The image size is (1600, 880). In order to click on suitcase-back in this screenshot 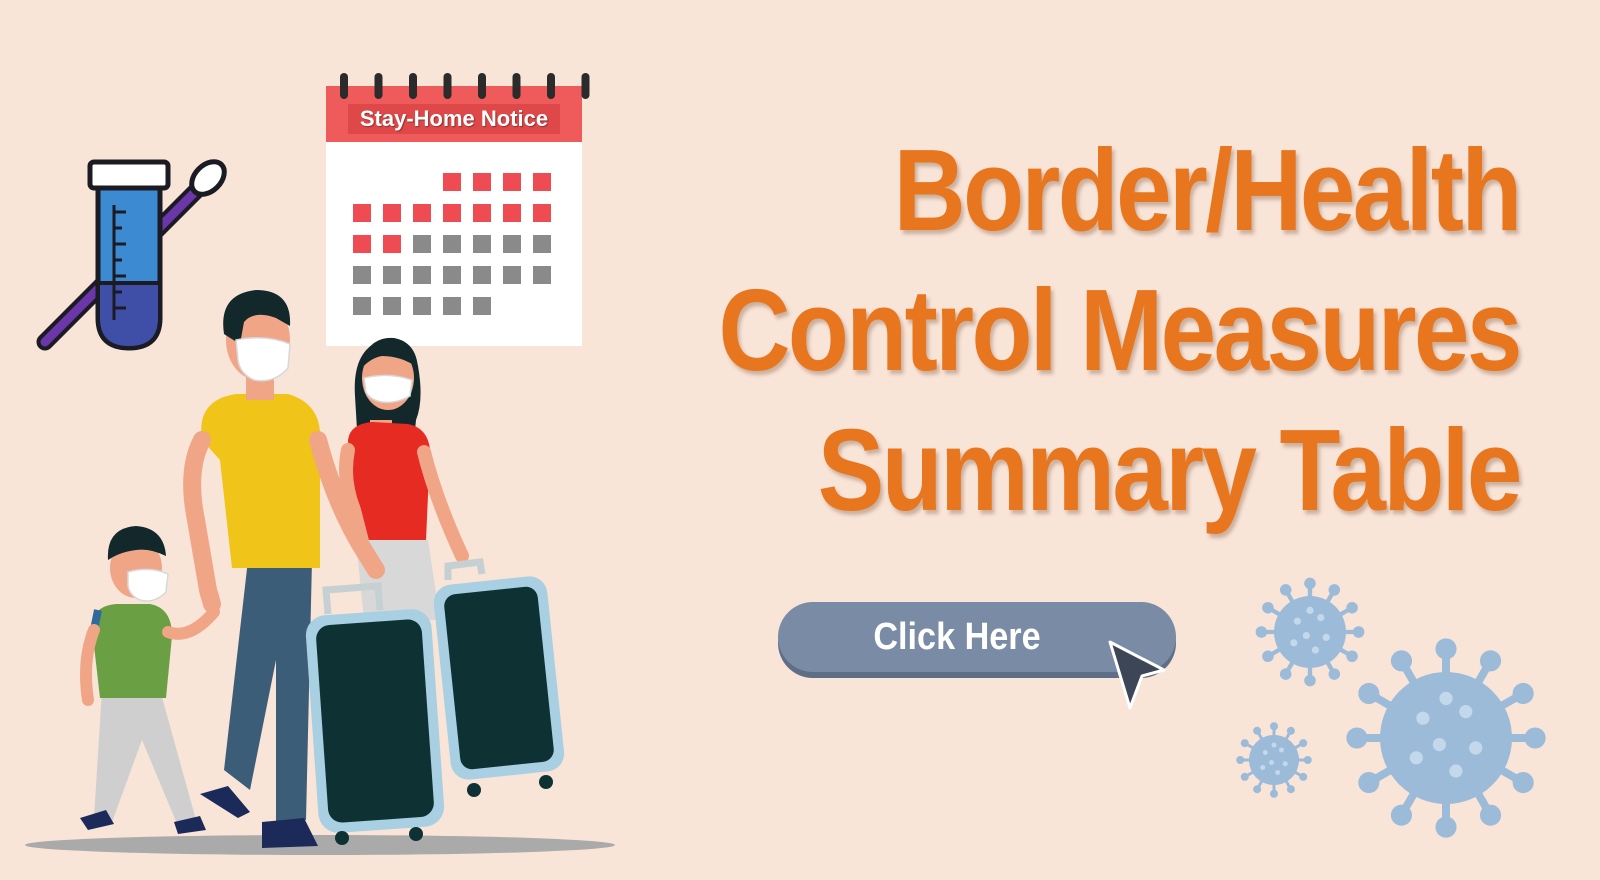, I will do `click(499, 677)`.